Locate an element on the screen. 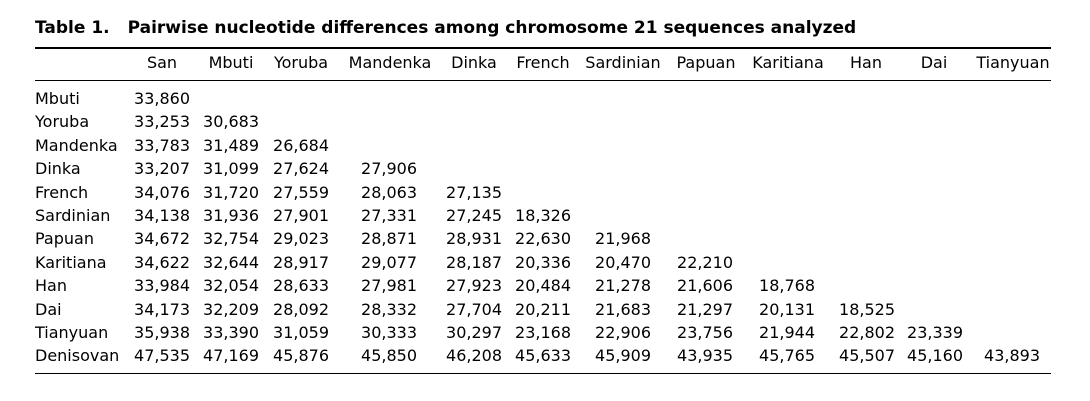 Image resolution: width=1090 pixels, height=401 pixels. table-cell: 34,076 is located at coordinates (162, 192).